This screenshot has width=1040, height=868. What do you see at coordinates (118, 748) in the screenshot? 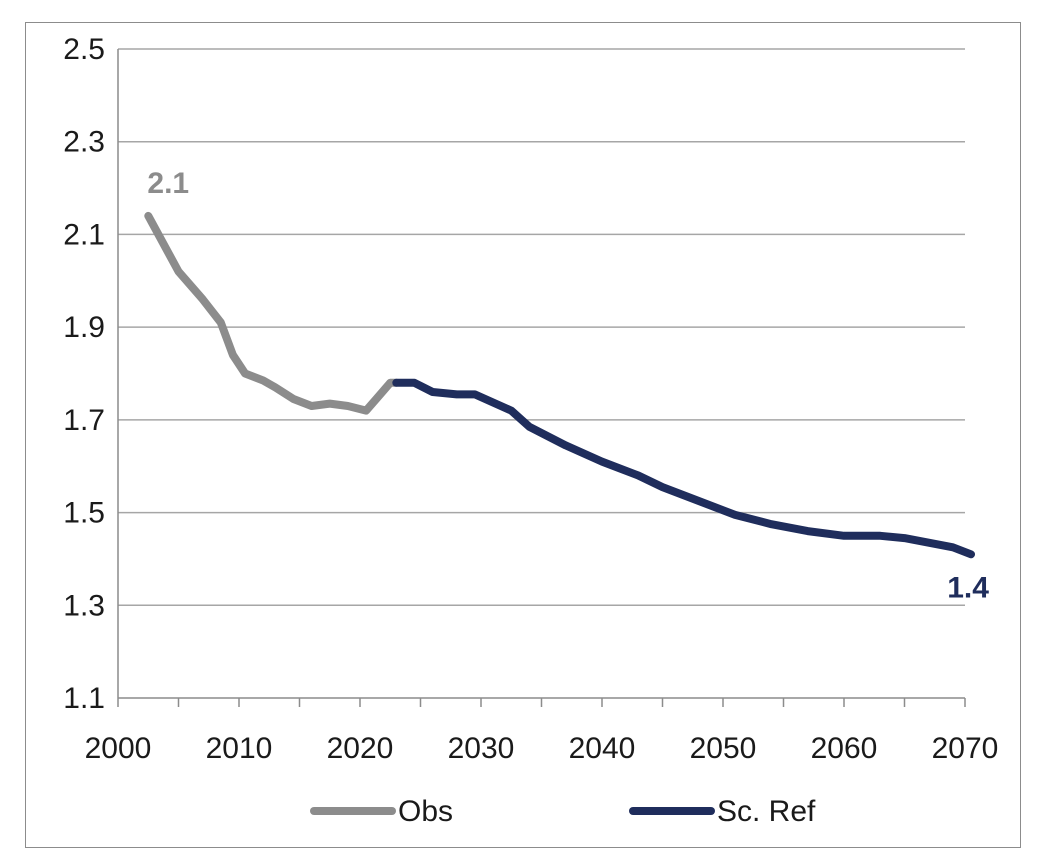
I see `x-tick-label-2000: 2000` at bounding box center [118, 748].